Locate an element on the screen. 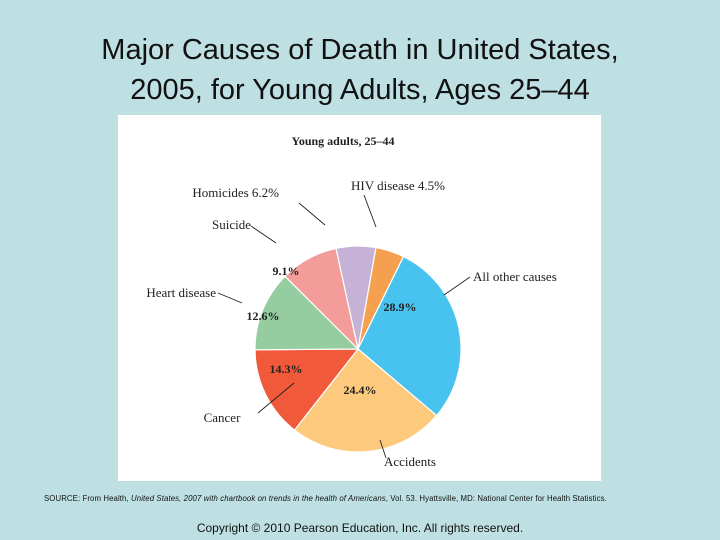  slice-label-cancer: Cancer is located at coordinates (222, 417).